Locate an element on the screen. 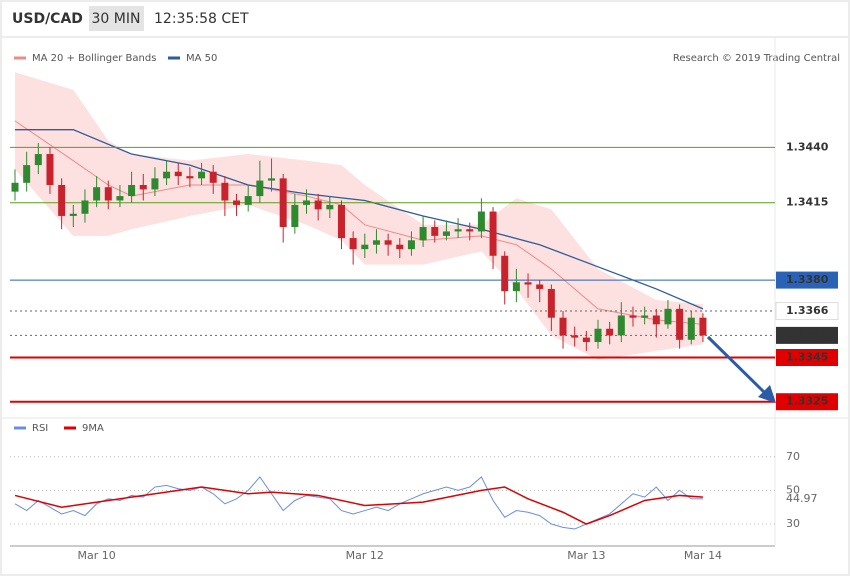  last-value-label: 44.97 is located at coordinates (802, 498).